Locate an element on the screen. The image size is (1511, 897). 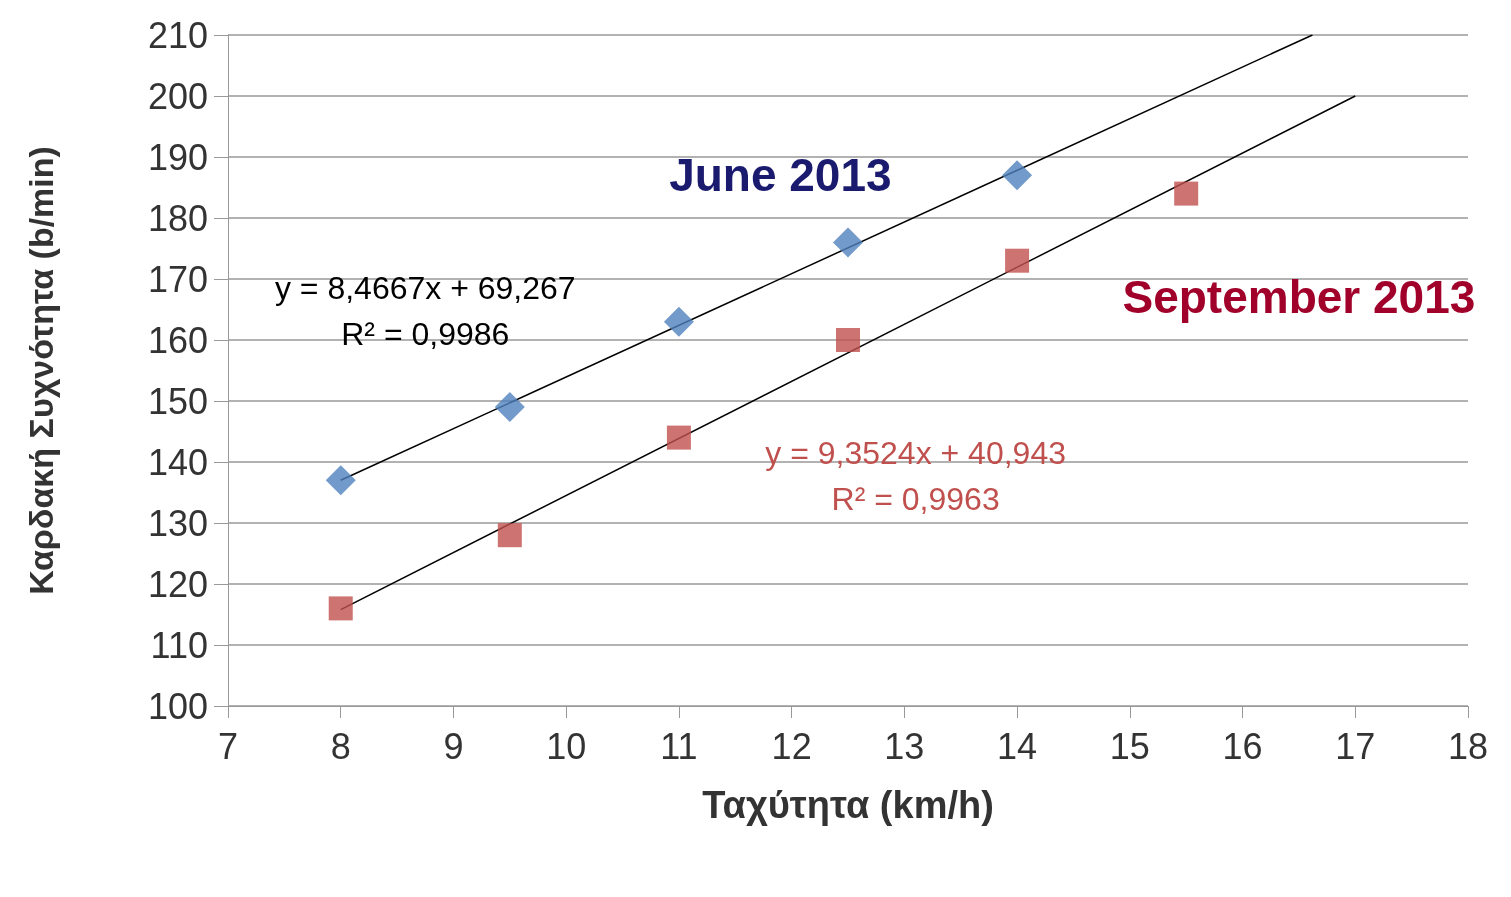
x-axis-title: Ταχύτητα (km/h) is located at coordinates (848, 805).